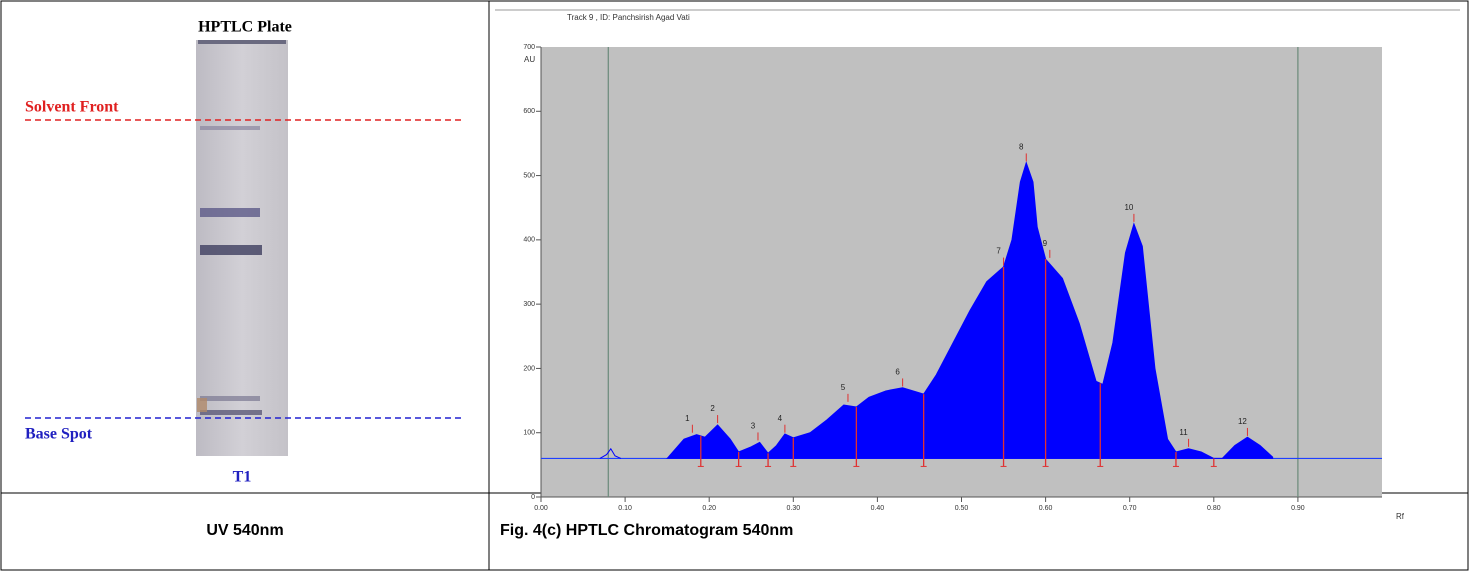  I want to click on peak-label: 6, so click(897, 372).